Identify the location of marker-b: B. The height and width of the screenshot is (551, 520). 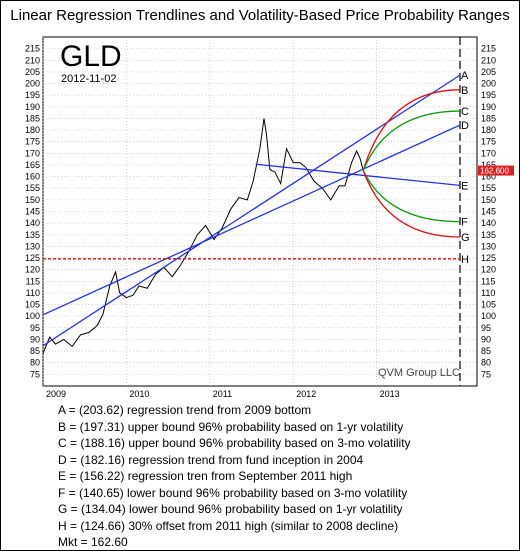
(464, 91).